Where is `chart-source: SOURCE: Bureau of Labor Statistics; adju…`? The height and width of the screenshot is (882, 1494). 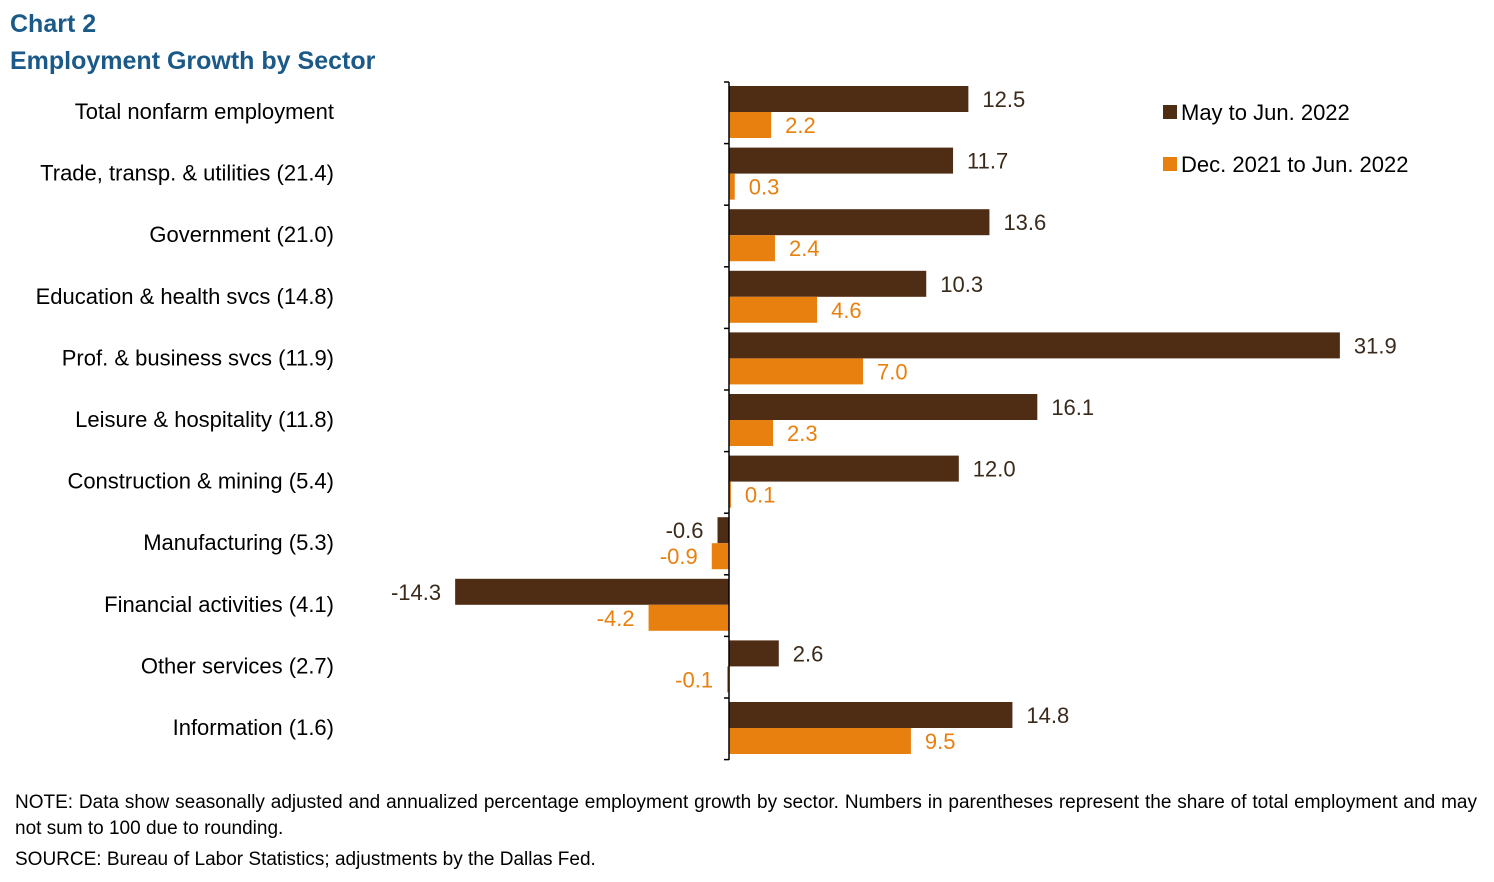
chart-source: SOURCE: Bureau of Labor Statistics; adju… is located at coordinates (305, 859).